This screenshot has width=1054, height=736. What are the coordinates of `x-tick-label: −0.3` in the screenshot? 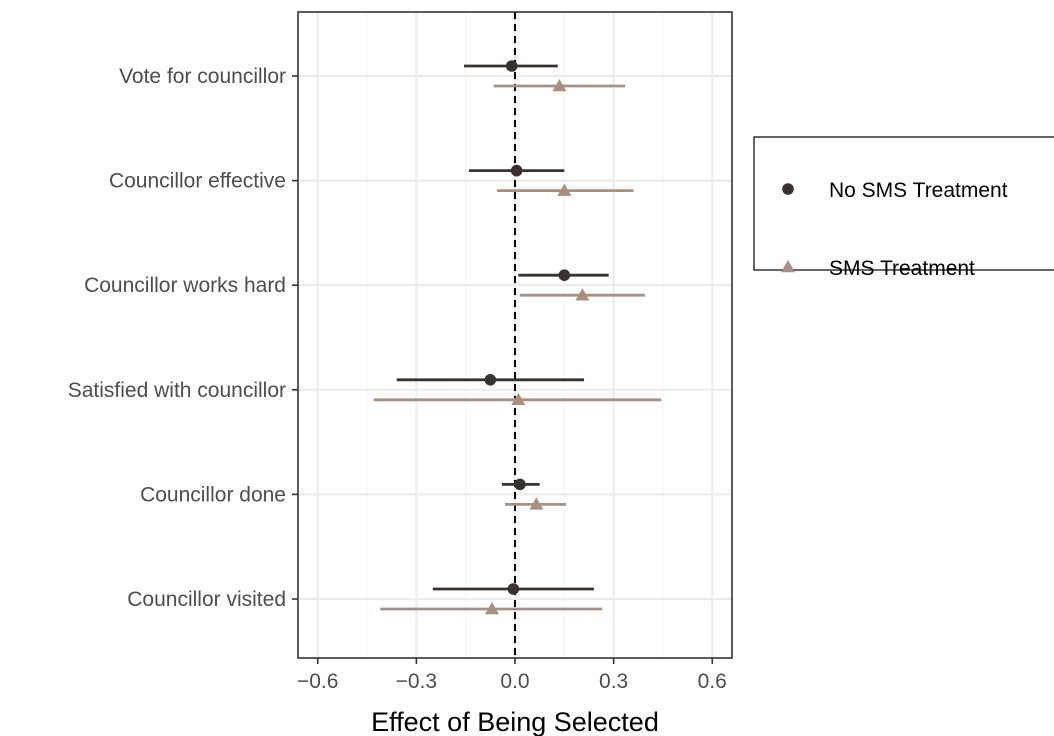 It's located at (416, 681).